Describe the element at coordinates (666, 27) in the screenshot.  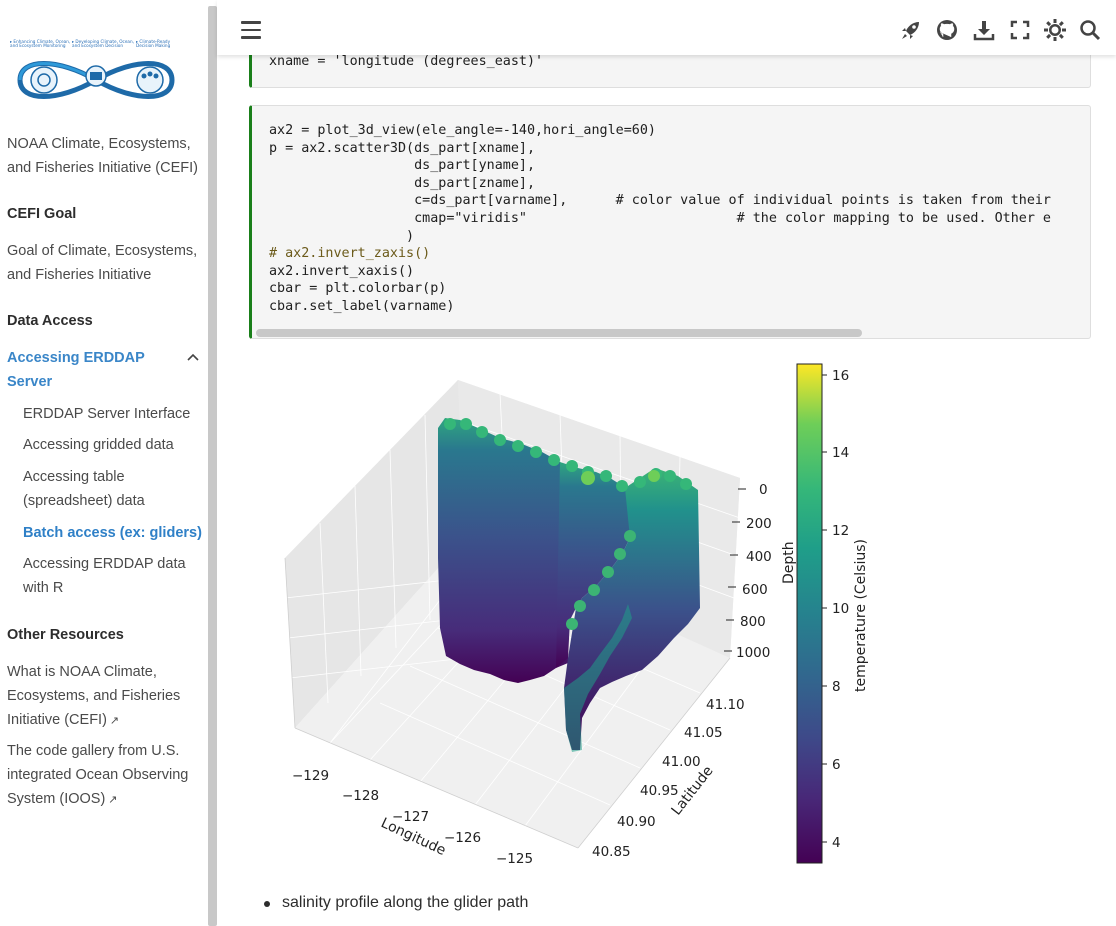
I see `top-header` at that location.